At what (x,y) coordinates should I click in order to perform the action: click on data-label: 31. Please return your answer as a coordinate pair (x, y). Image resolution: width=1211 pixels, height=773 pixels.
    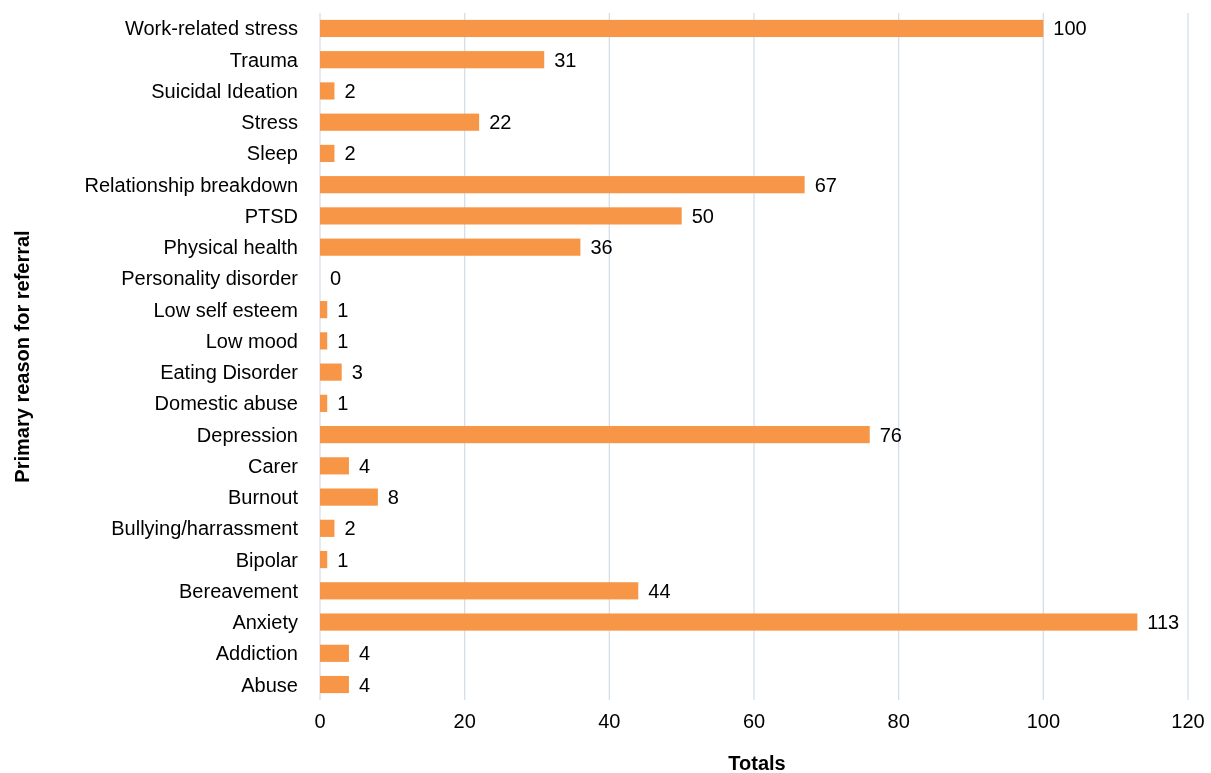
    Looking at the image, I should click on (565, 59).